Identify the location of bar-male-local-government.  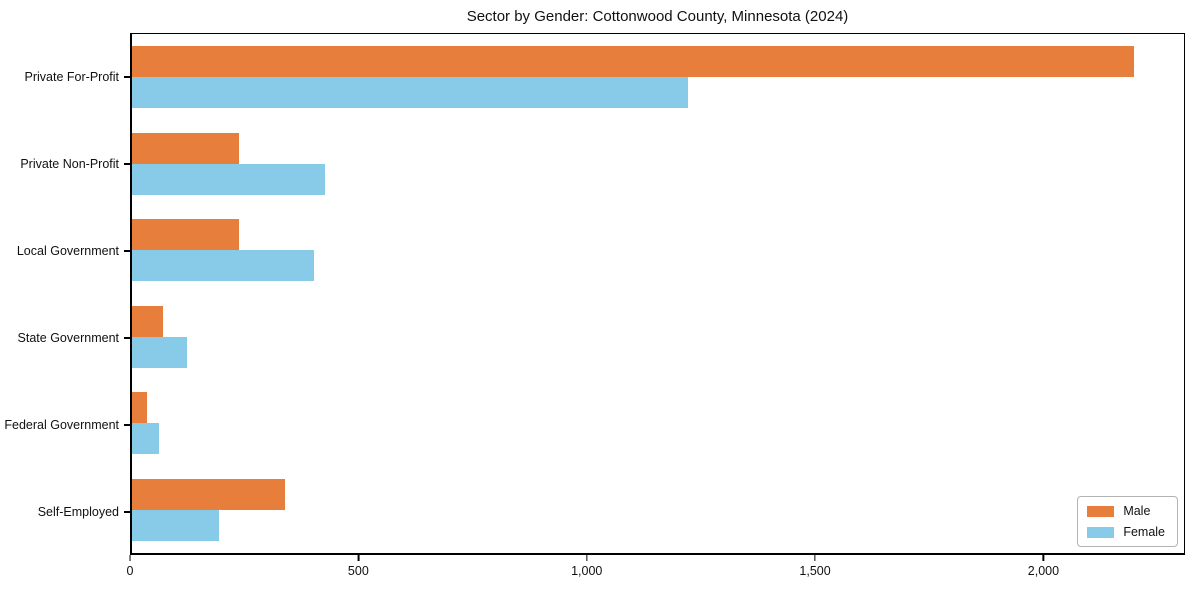
(186, 235).